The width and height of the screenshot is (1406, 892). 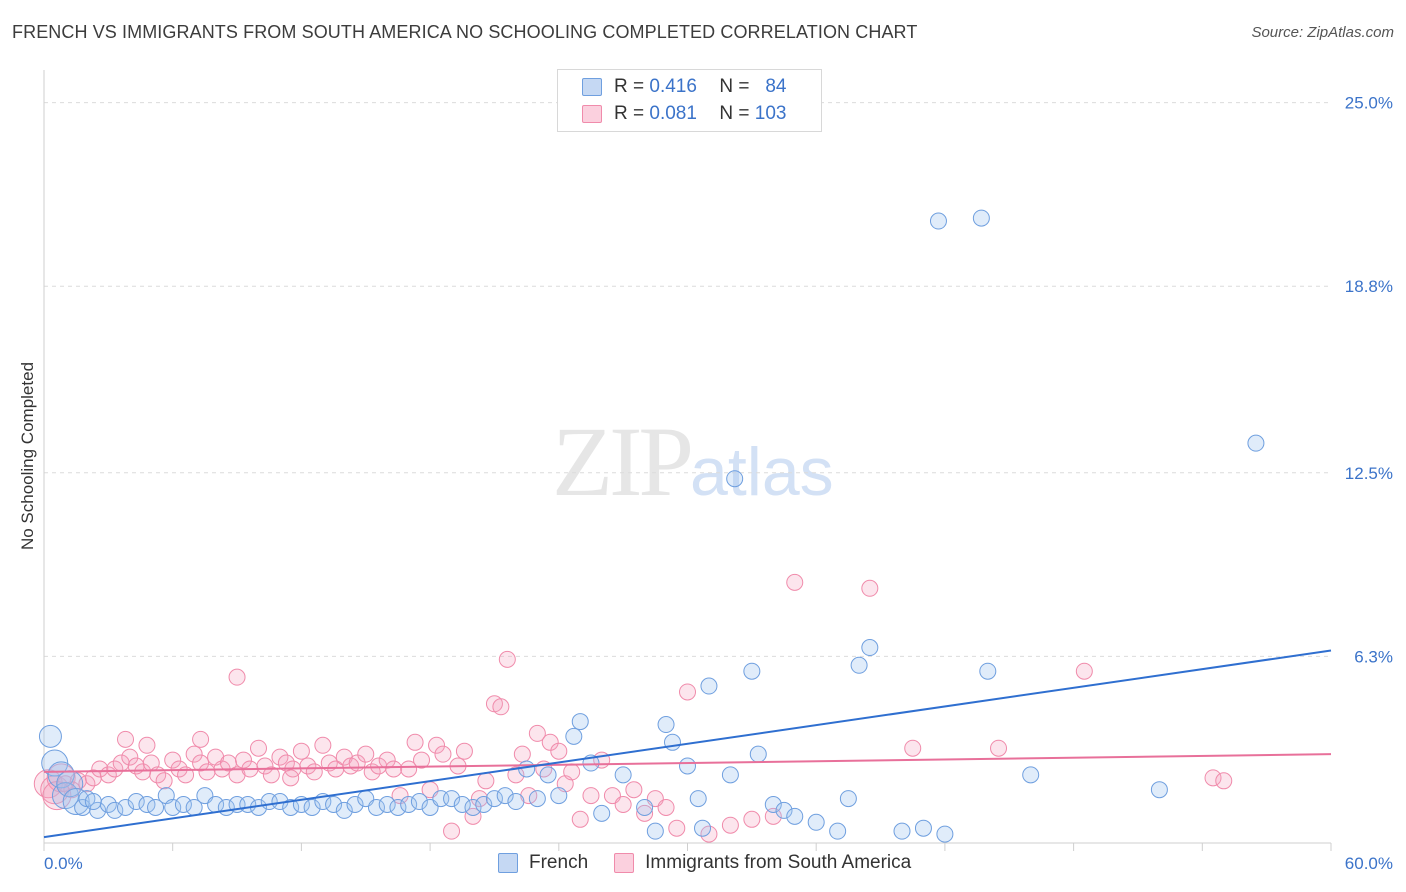 I want to click on legend-n-immigrants: 103, so click(x=770, y=113).